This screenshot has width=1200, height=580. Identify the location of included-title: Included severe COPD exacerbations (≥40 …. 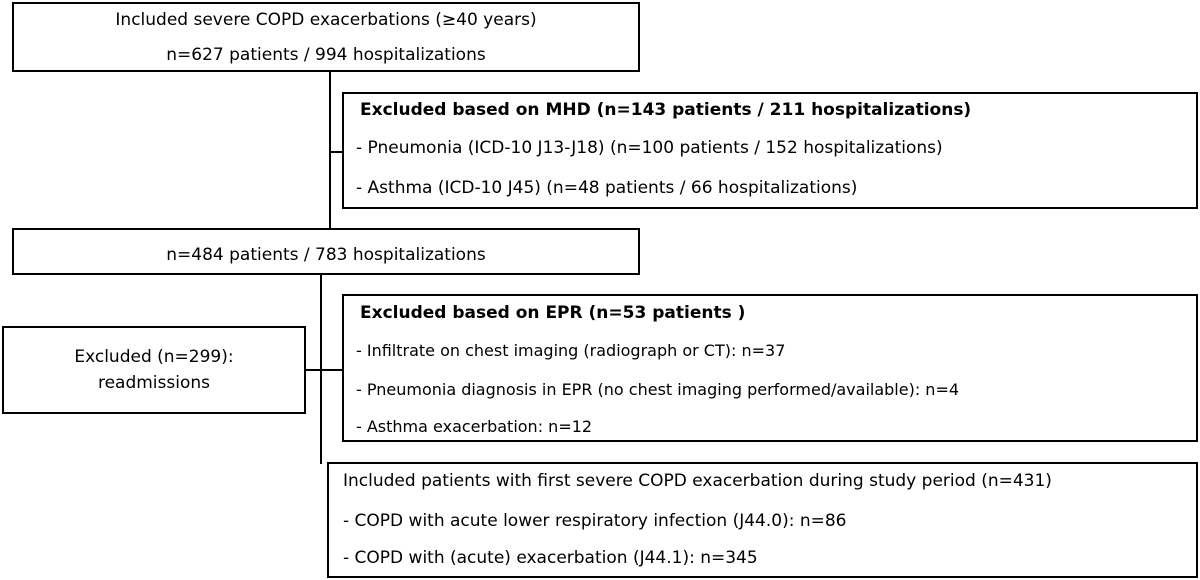
(326, 20).